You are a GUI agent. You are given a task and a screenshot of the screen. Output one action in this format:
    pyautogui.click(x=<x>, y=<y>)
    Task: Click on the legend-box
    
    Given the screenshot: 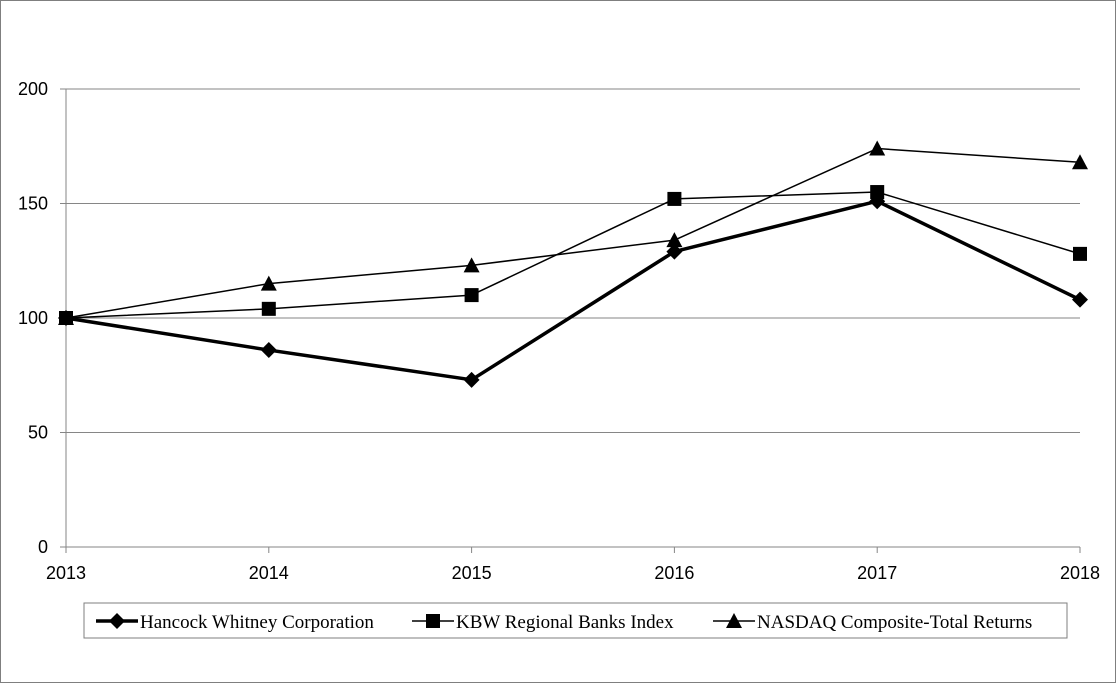 What is the action you would take?
    pyautogui.click(x=575, y=620)
    